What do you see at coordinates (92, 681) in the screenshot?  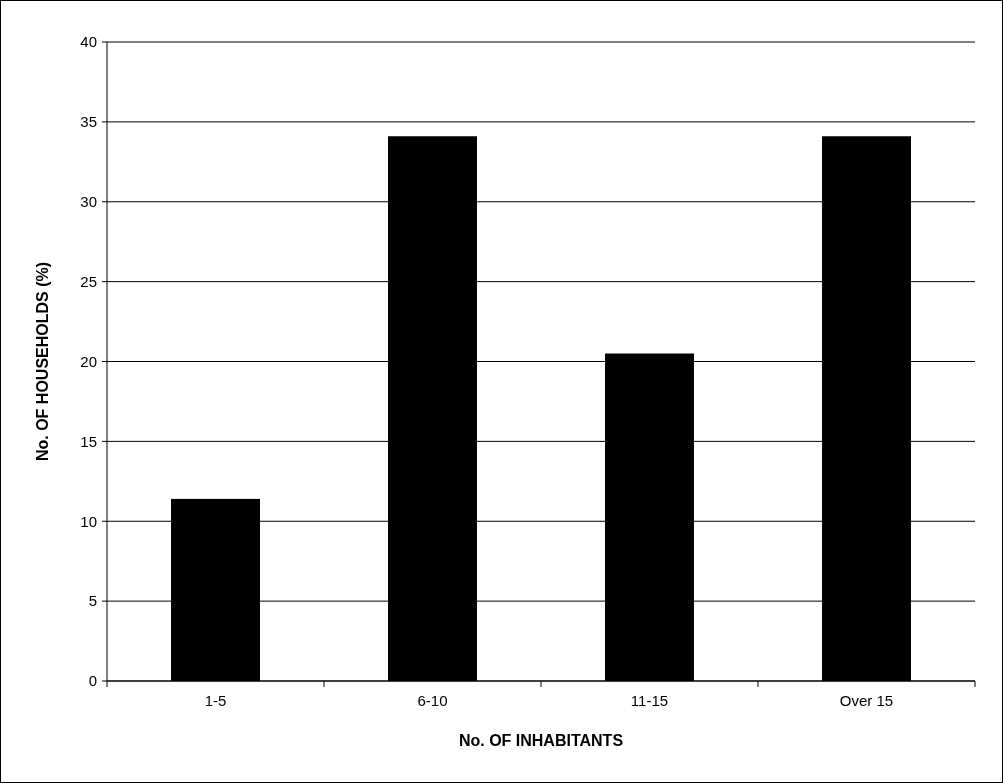 I see `y-tick-label: 0` at bounding box center [92, 681].